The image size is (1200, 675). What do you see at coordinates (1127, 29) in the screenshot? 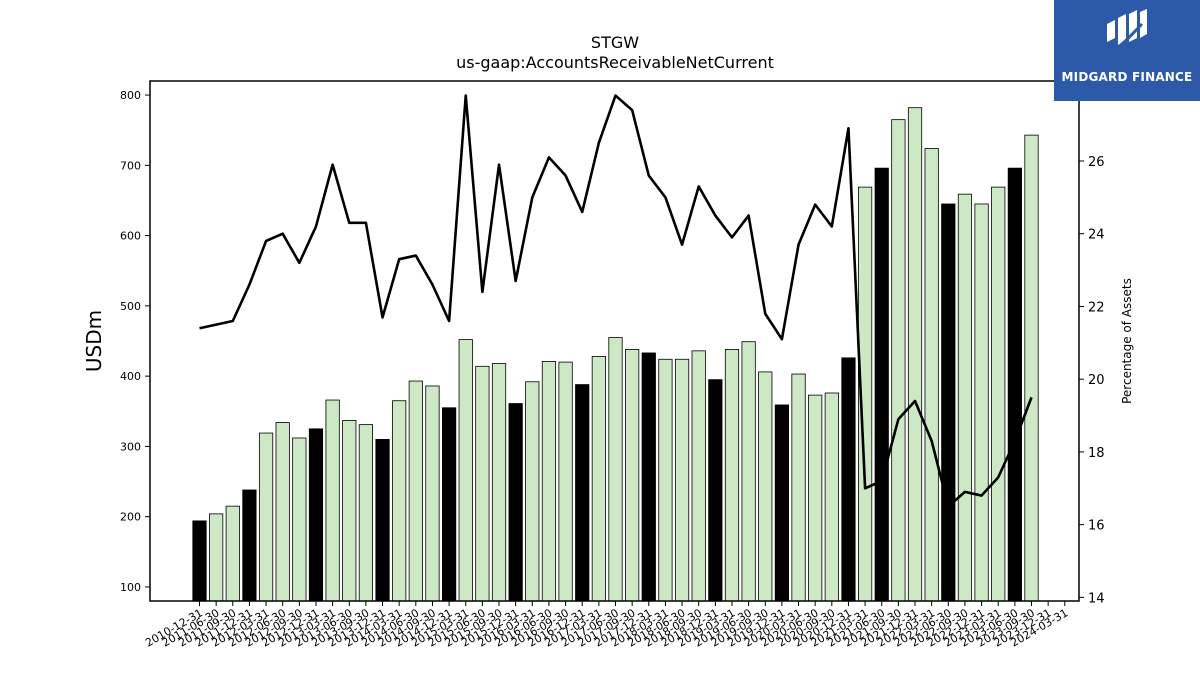
I see `logo-mark-icon` at bounding box center [1127, 29].